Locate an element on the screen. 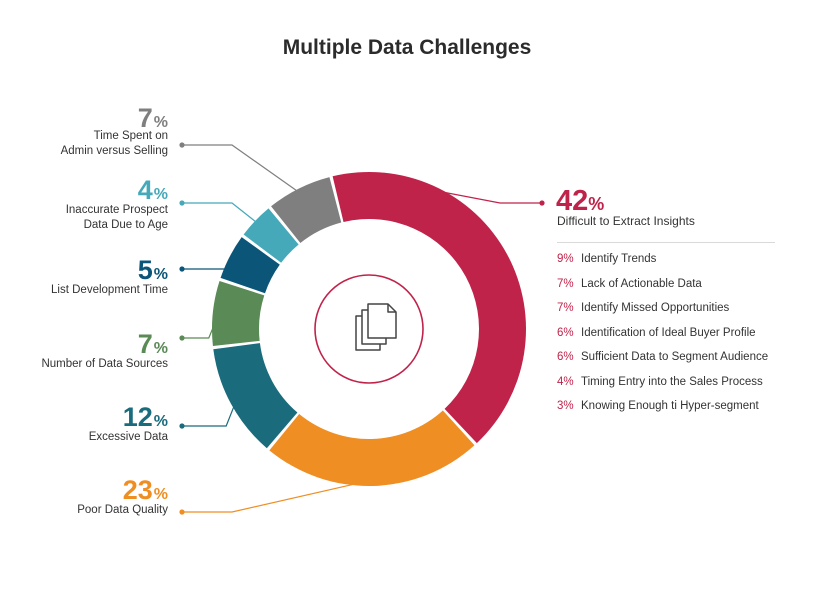 The height and width of the screenshot is (598, 814). slice-pct-inaccurate: 4% is located at coordinates (152, 190).